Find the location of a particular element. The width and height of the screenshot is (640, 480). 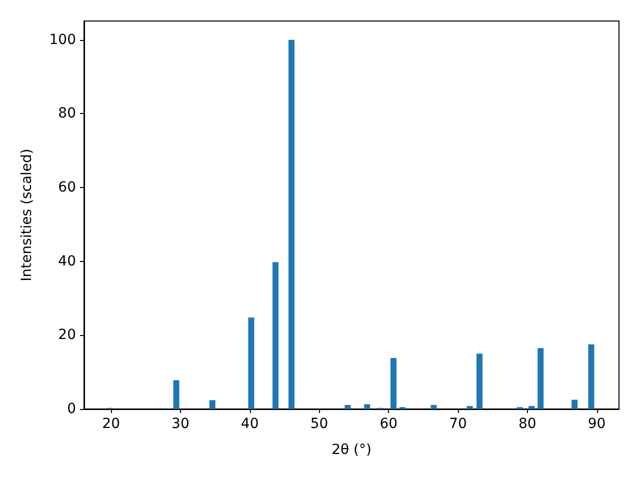

x-tick-label: 60 is located at coordinates (389, 424).